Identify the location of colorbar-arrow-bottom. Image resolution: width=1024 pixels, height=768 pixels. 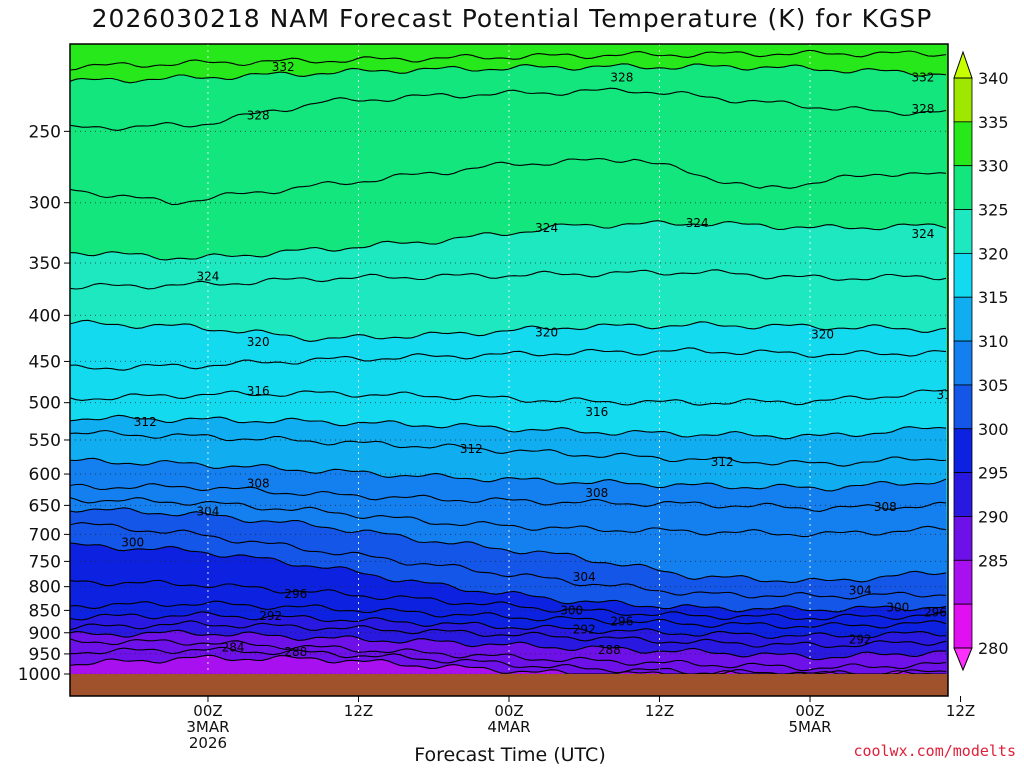
(963, 659).